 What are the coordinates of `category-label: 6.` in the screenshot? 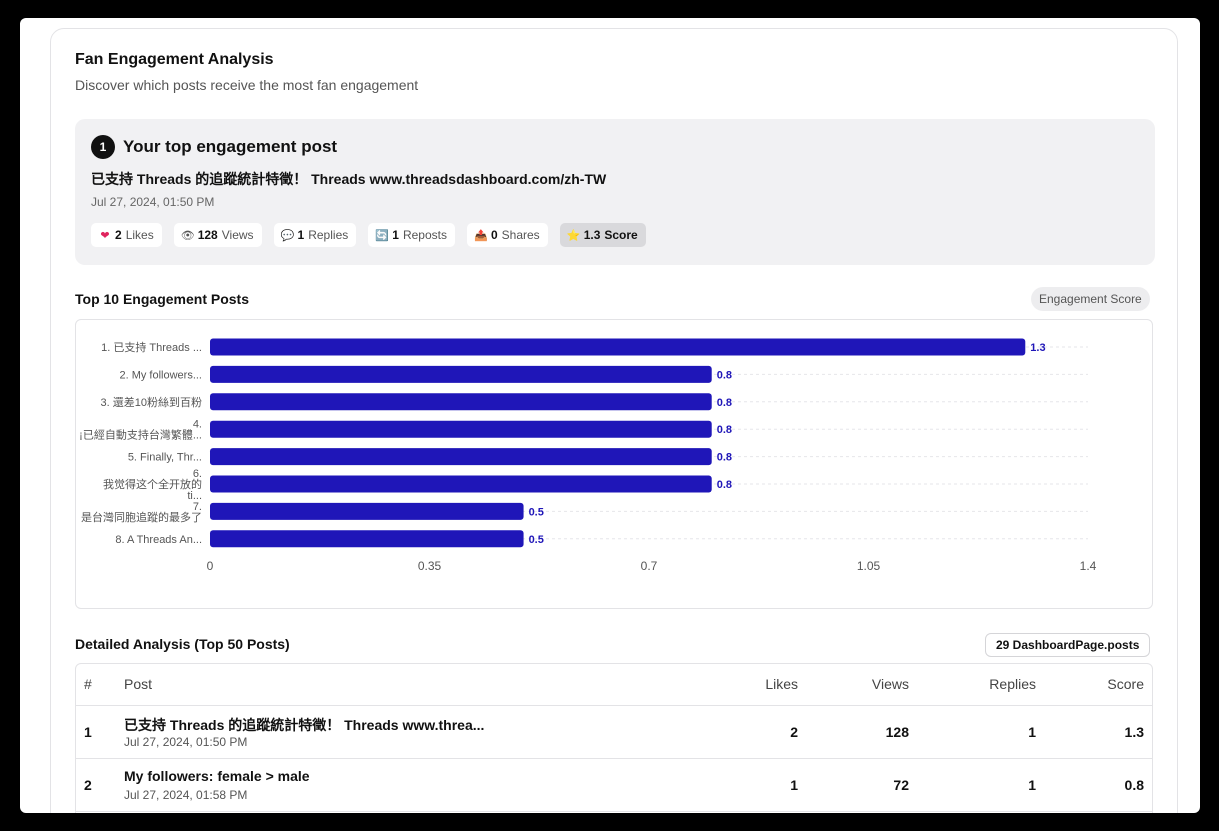 It's located at (197, 474).